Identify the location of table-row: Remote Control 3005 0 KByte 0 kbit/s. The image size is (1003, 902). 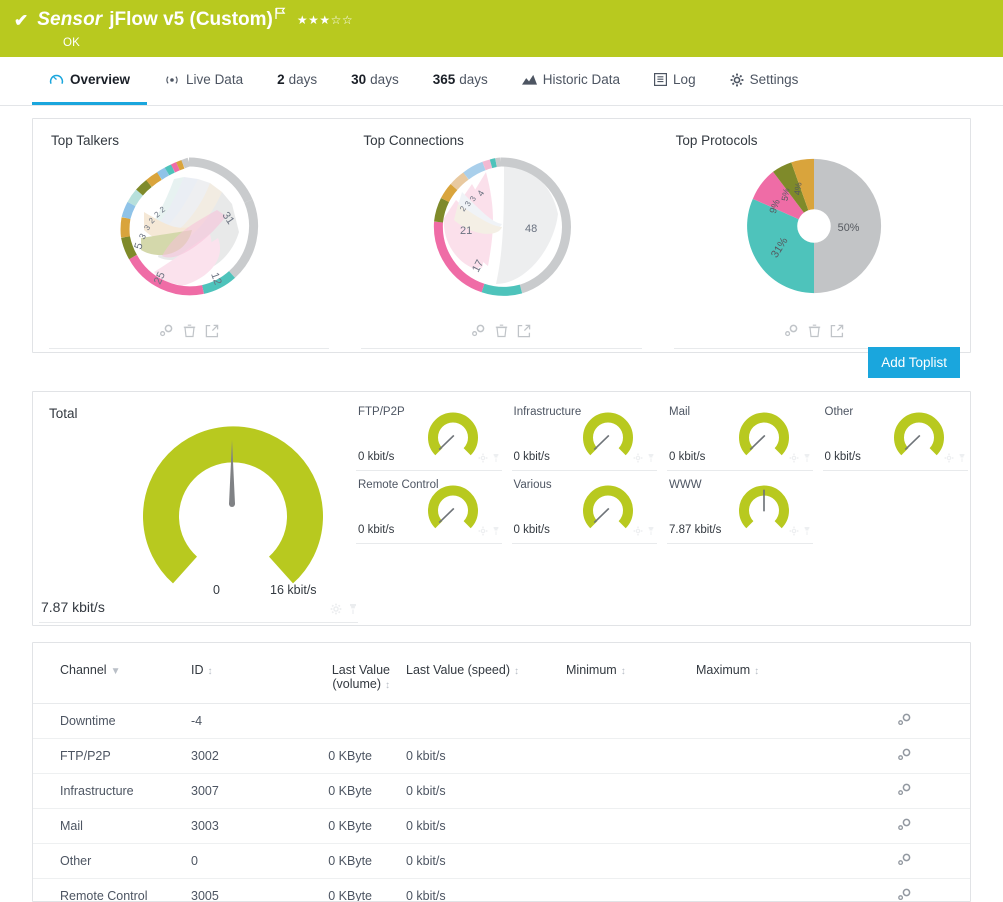
(501, 890).